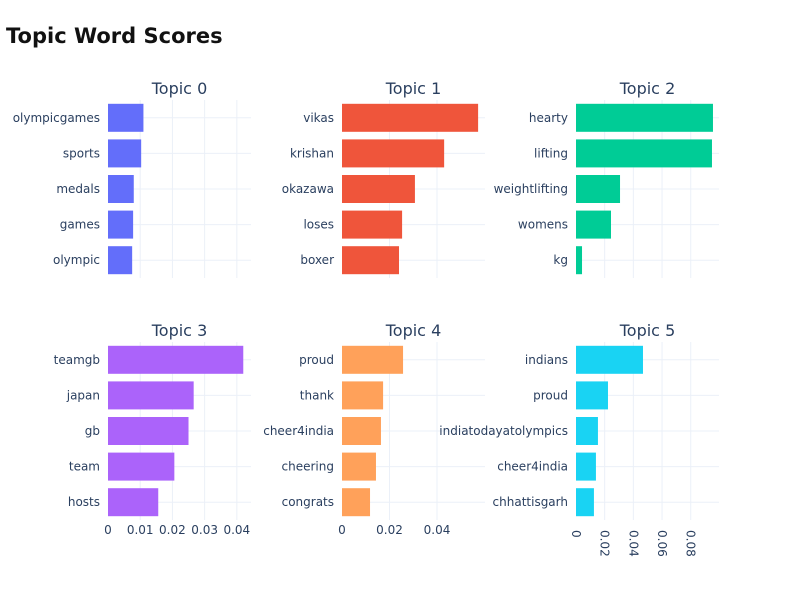 The height and width of the screenshot is (600, 800). What do you see at coordinates (204, 530) in the screenshot?
I see `tick-label: 0.03` at bounding box center [204, 530].